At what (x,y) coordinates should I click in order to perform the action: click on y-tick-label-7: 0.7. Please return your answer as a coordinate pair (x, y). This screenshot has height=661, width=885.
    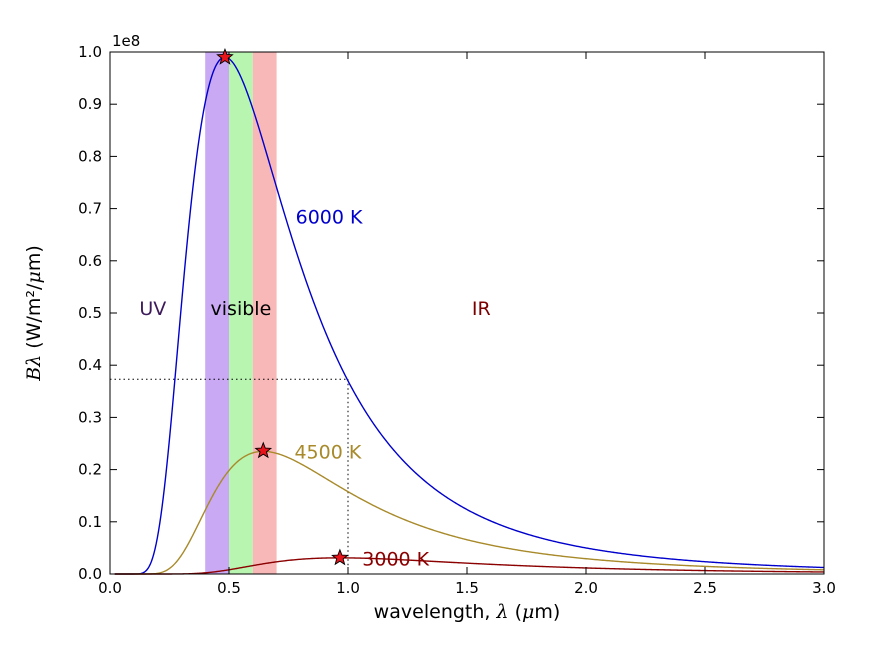
    Looking at the image, I should click on (90, 209).